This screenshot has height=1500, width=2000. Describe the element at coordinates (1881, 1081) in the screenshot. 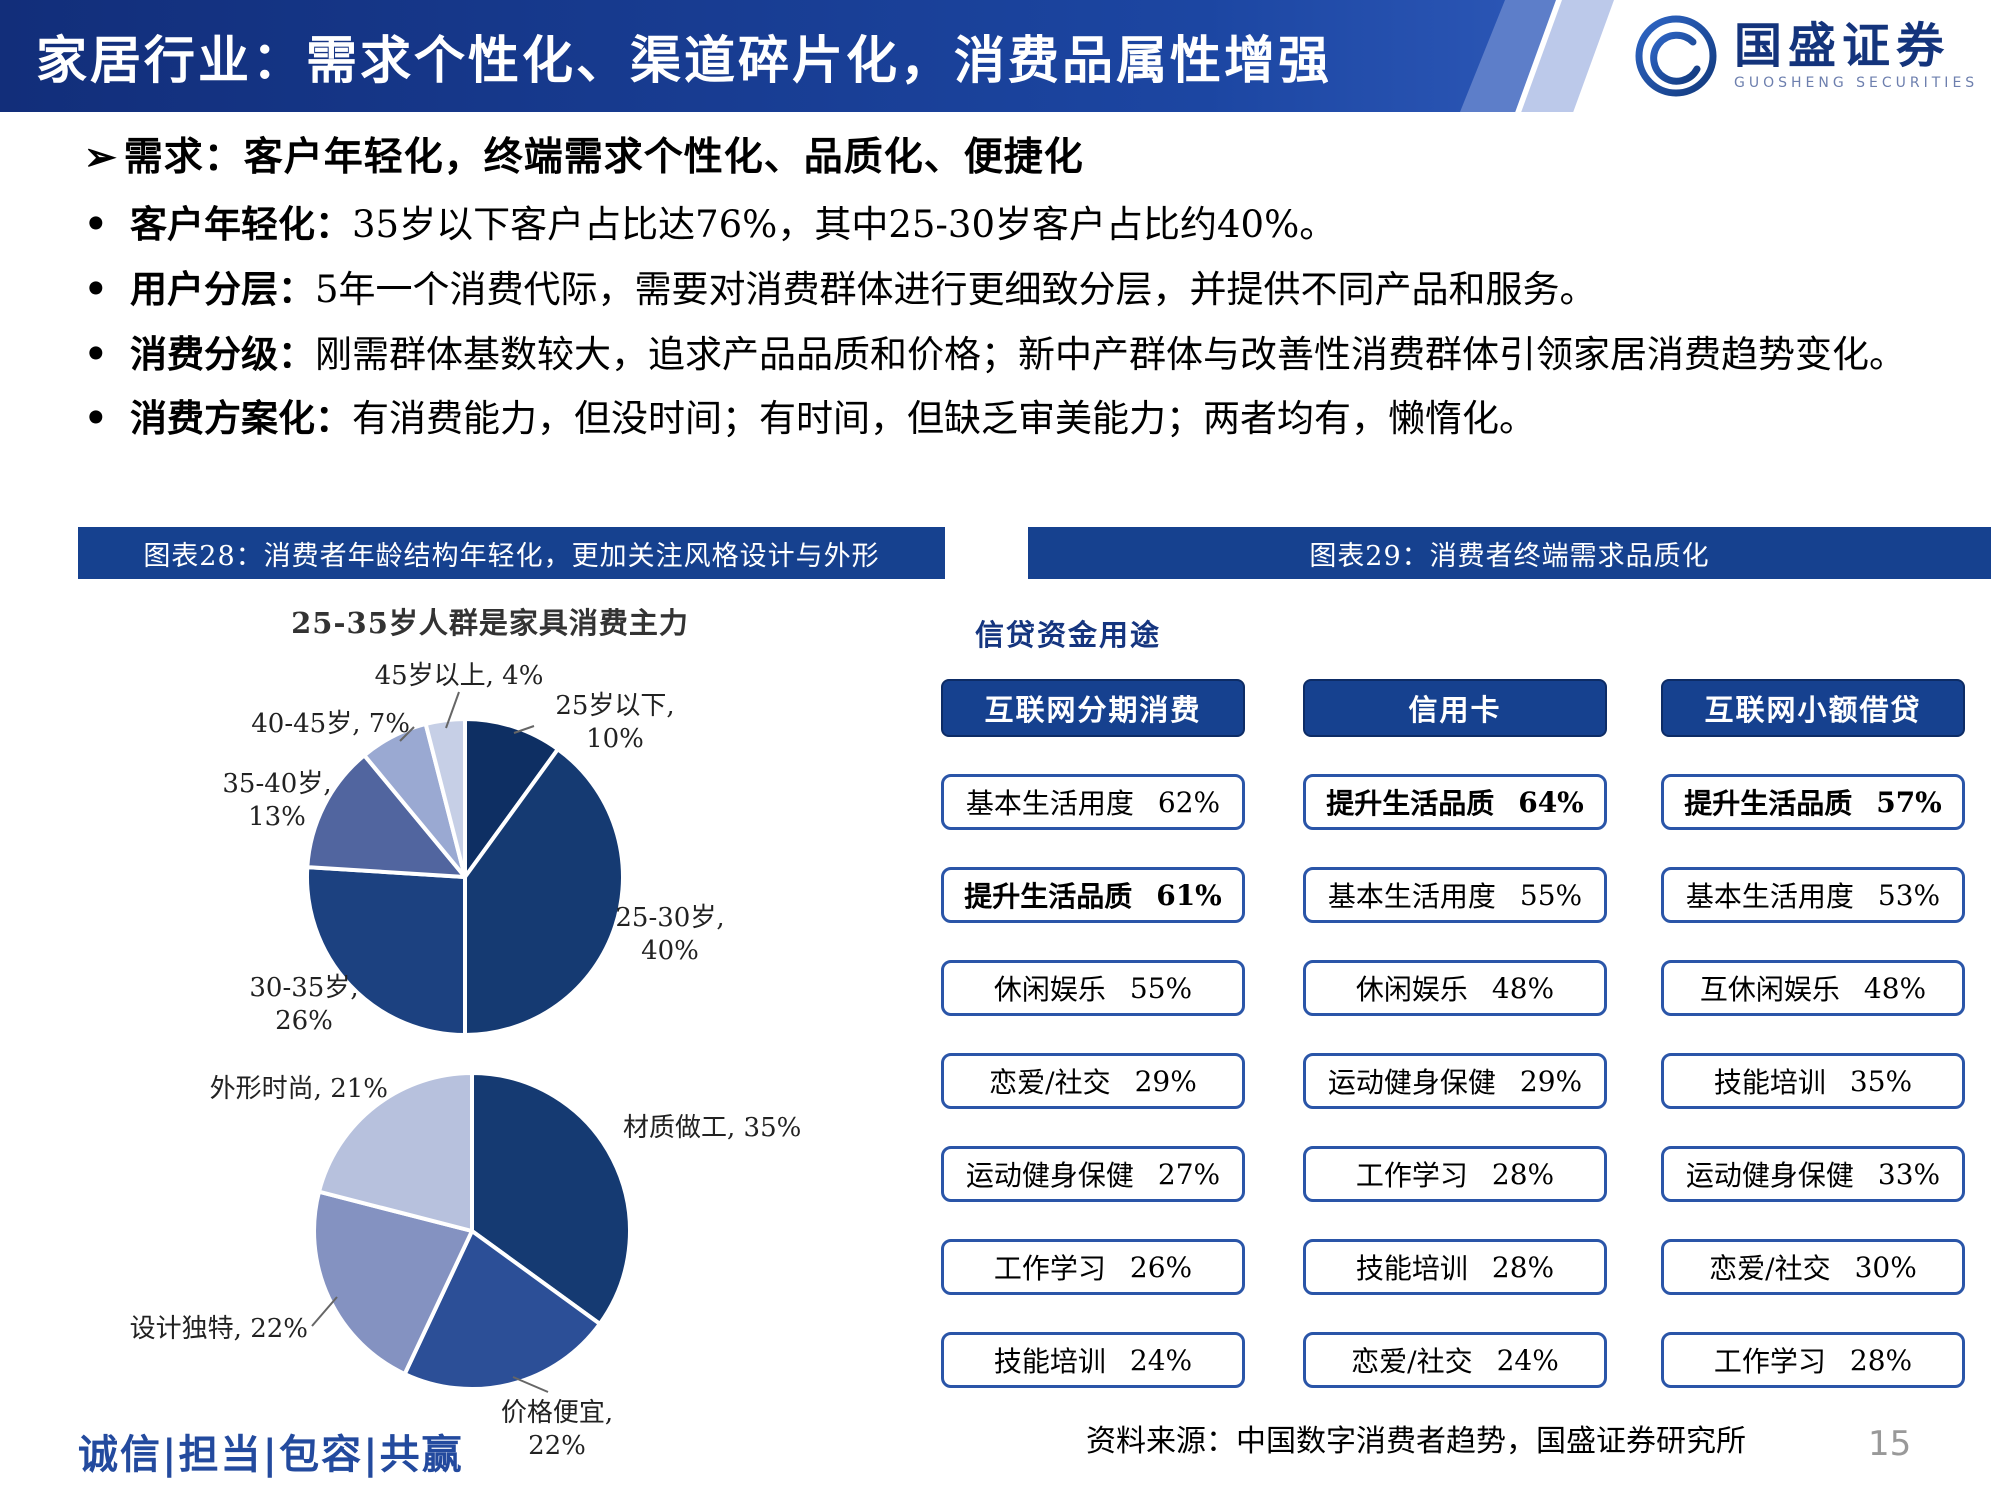

I see `credit-item-value: 35%` at that location.